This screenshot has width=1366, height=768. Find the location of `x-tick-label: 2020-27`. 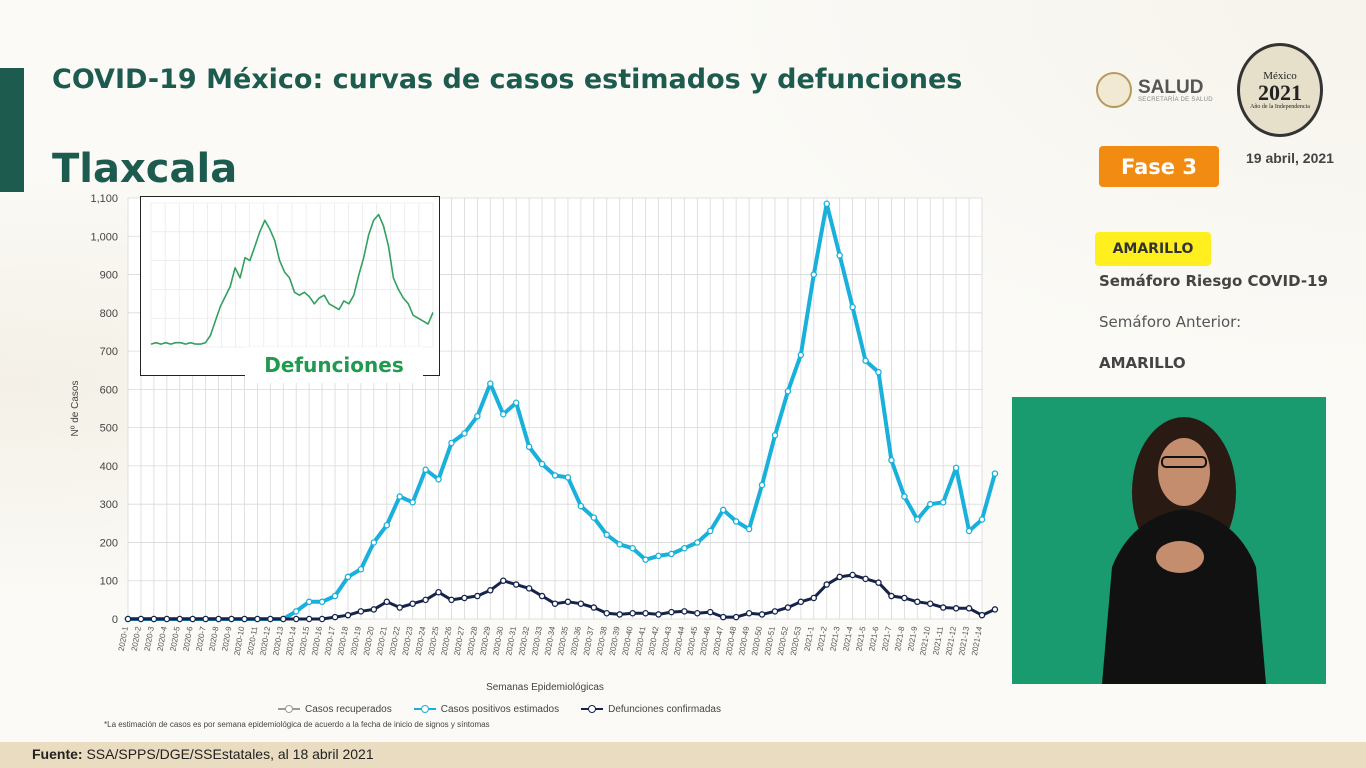

x-tick-label: 2020-27 is located at coordinates (459, 640).